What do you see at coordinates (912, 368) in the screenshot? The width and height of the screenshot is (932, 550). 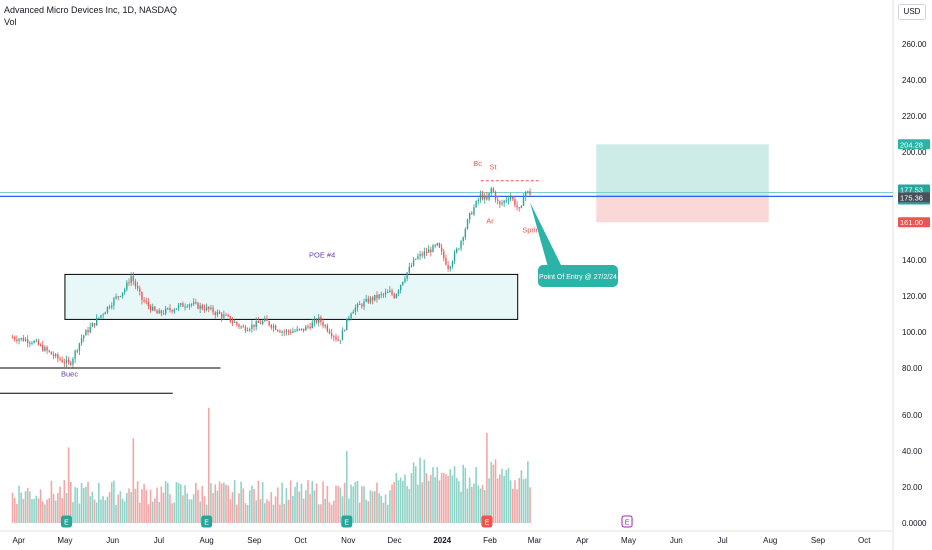 I see `price-axis-tick-label: 80.00` at bounding box center [912, 368].